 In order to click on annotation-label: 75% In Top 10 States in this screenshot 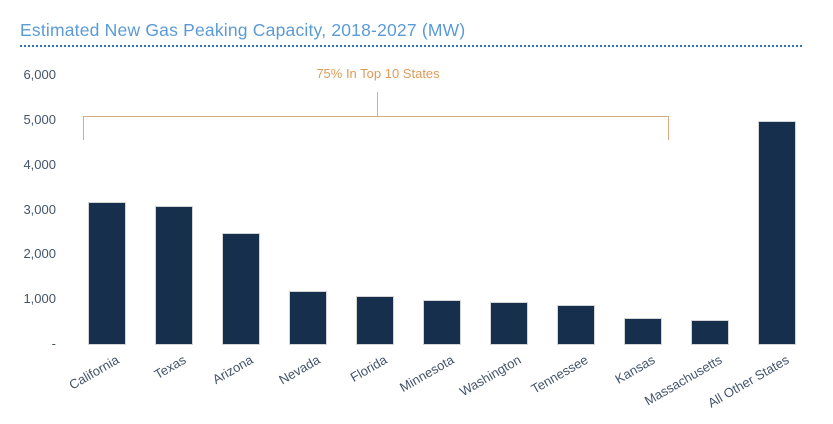, I will do `click(378, 73)`.